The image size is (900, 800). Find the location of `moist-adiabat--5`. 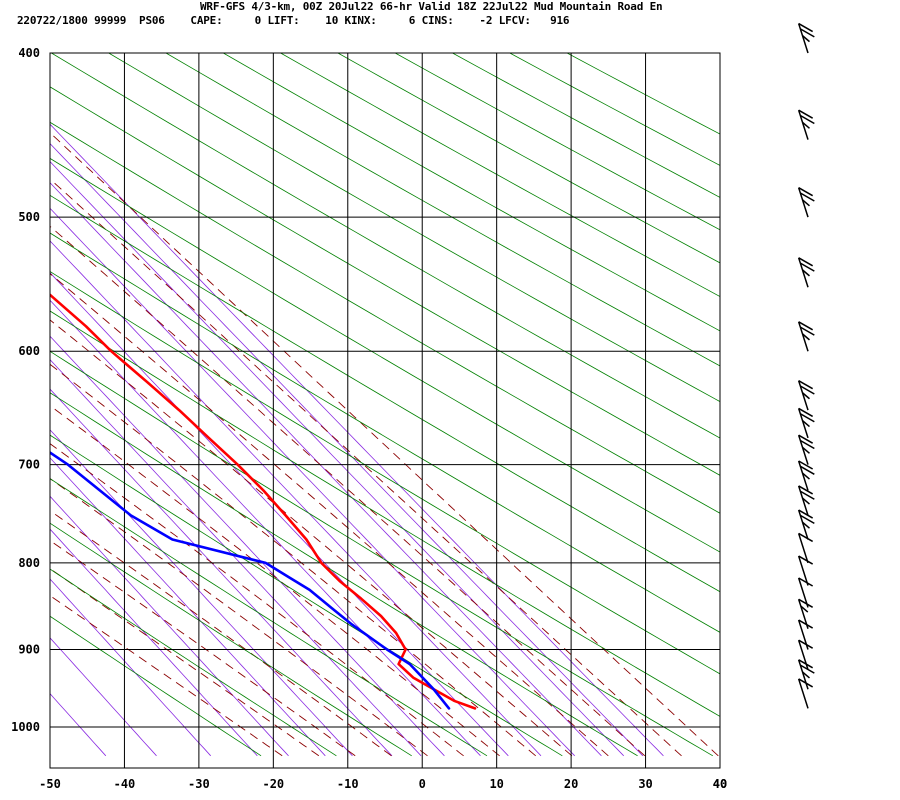

moist-adiabat--5 is located at coordinates (221, 633).